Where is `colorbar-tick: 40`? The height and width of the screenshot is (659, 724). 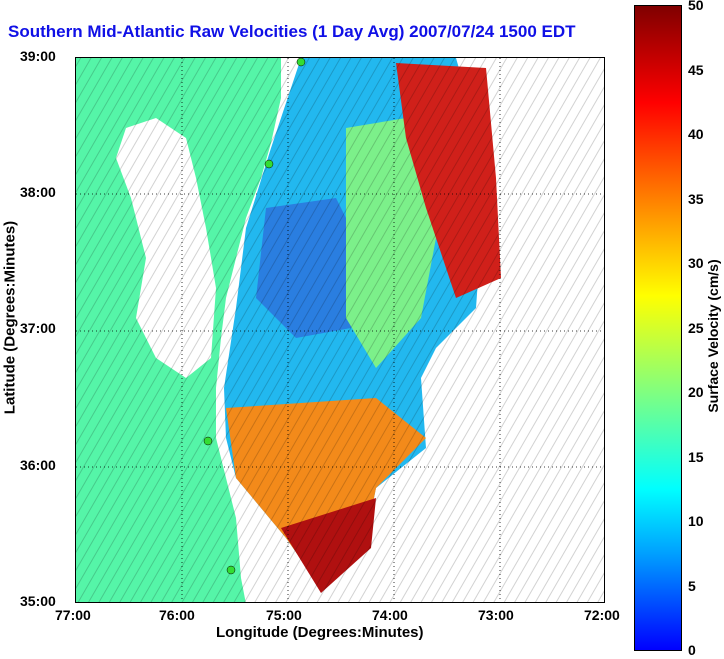
colorbar-tick: 40 is located at coordinates (696, 134).